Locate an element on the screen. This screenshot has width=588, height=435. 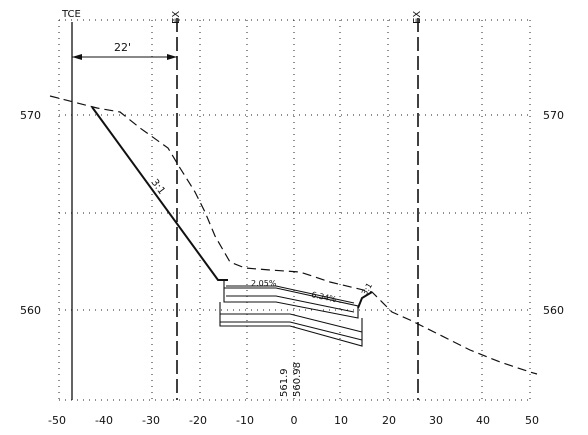
x-axis-labels: -50 -40 -30 -20 -10 0 10 20 30 40 50 is located at coordinates (293, 420).